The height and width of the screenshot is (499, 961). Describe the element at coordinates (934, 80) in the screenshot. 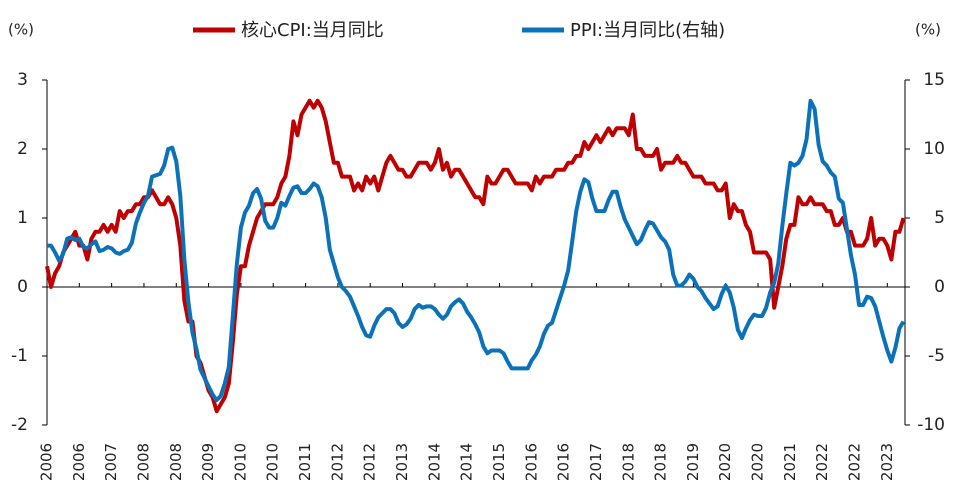

I see `y2-tick-label: 15` at that location.